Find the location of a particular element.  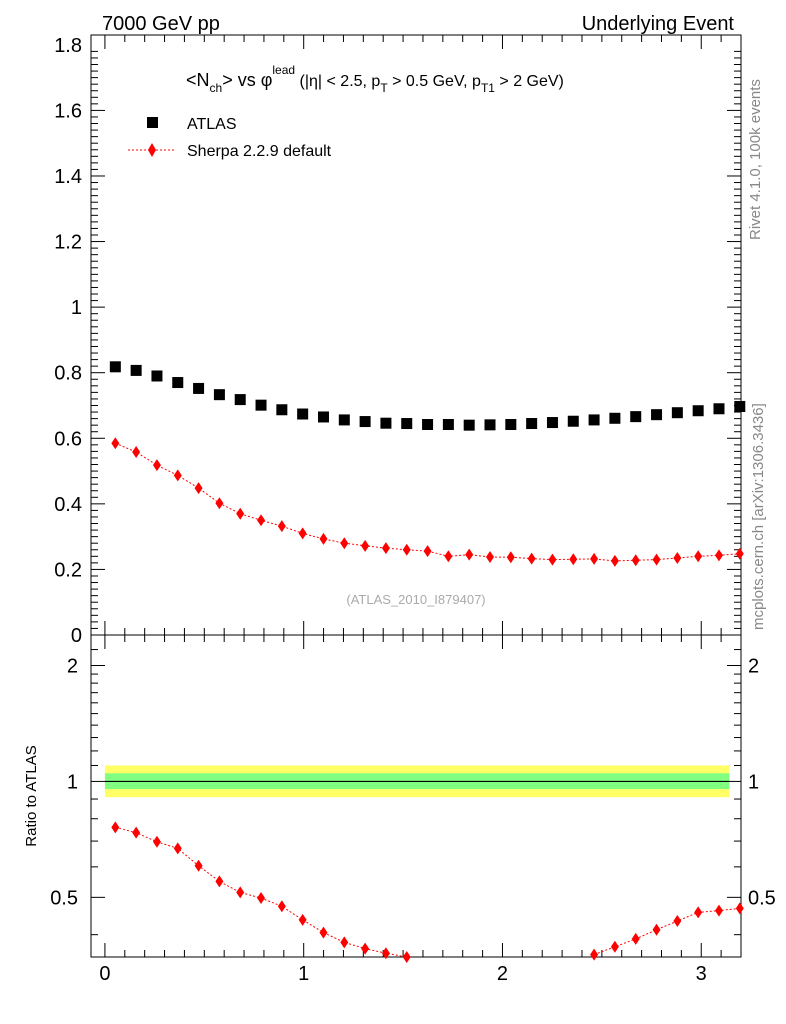

header-process: Underlying Event is located at coordinates (658, 24).